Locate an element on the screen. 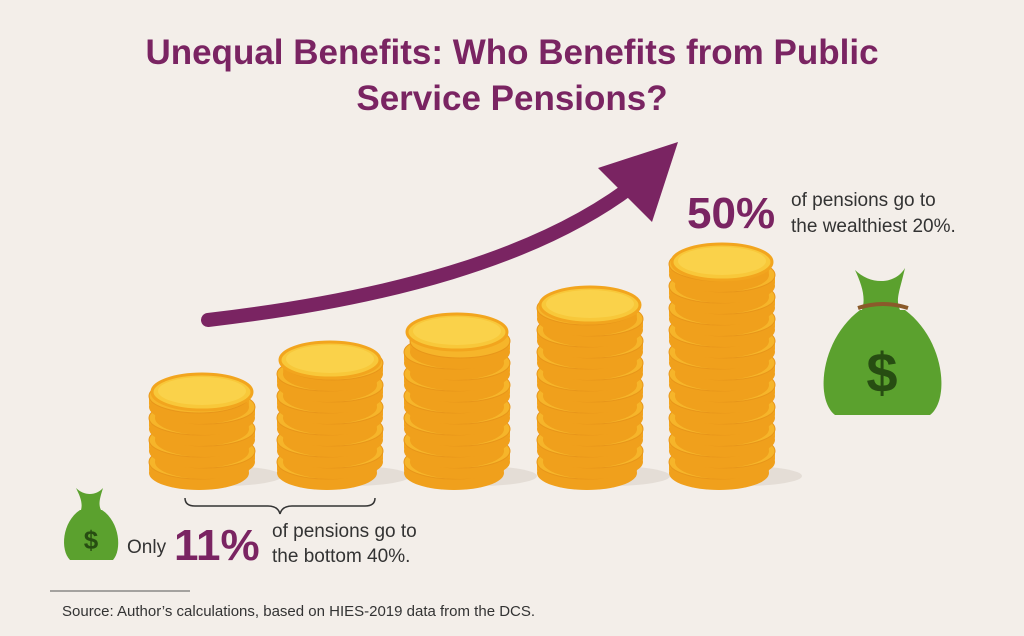 This screenshot has height=636, width=1024. callout-text: the wealthiest 20%. is located at coordinates (873, 226).